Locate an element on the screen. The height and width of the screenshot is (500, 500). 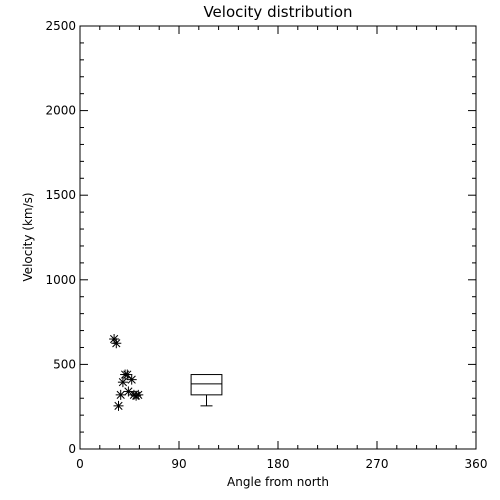
y-tick-label: 500 is located at coordinates (64, 364).